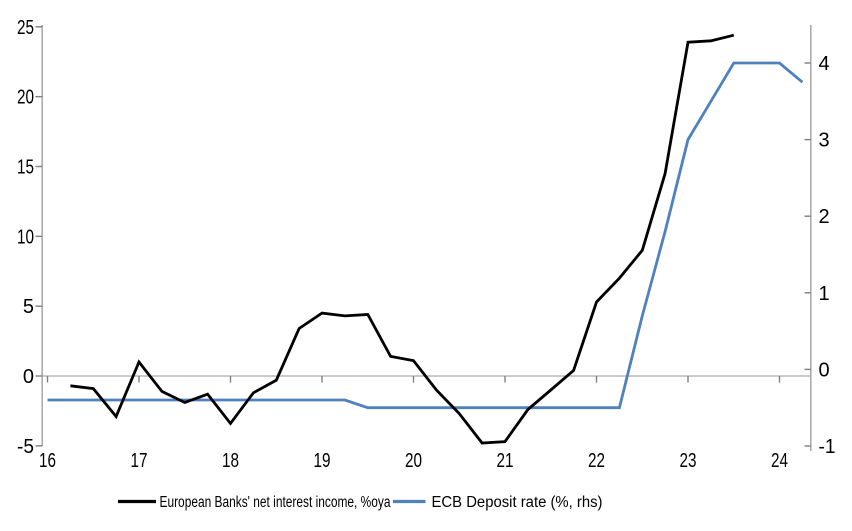 The width and height of the screenshot is (852, 531). Describe the element at coordinates (807, 254) in the screenshot. I see `right-axis-ticks` at that location.